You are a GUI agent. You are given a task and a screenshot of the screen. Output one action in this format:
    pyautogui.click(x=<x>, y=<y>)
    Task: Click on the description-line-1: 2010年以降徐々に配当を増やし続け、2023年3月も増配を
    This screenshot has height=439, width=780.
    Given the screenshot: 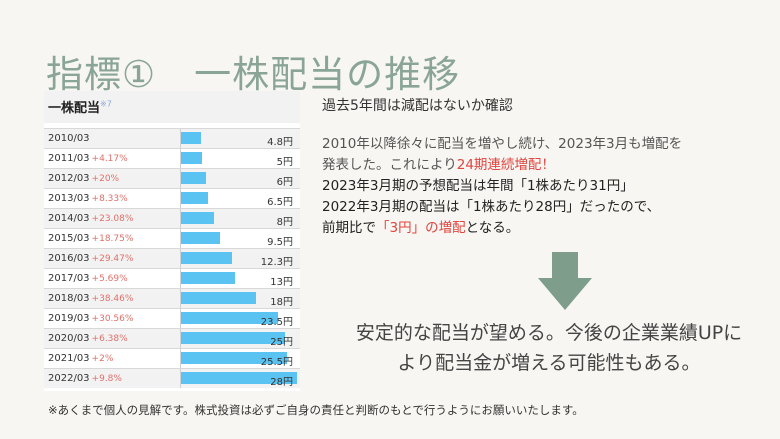 What is the action you would take?
    pyautogui.click(x=502, y=144)
    